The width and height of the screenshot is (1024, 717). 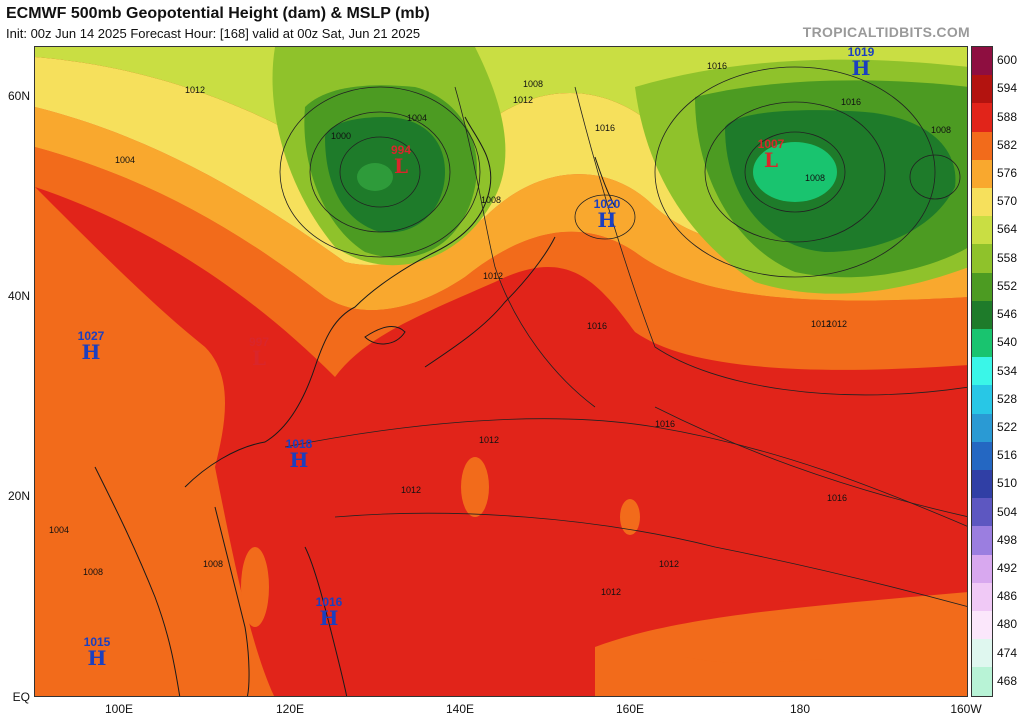 I want to click on colorbar-label: 552, so click(x=1007, y=285).